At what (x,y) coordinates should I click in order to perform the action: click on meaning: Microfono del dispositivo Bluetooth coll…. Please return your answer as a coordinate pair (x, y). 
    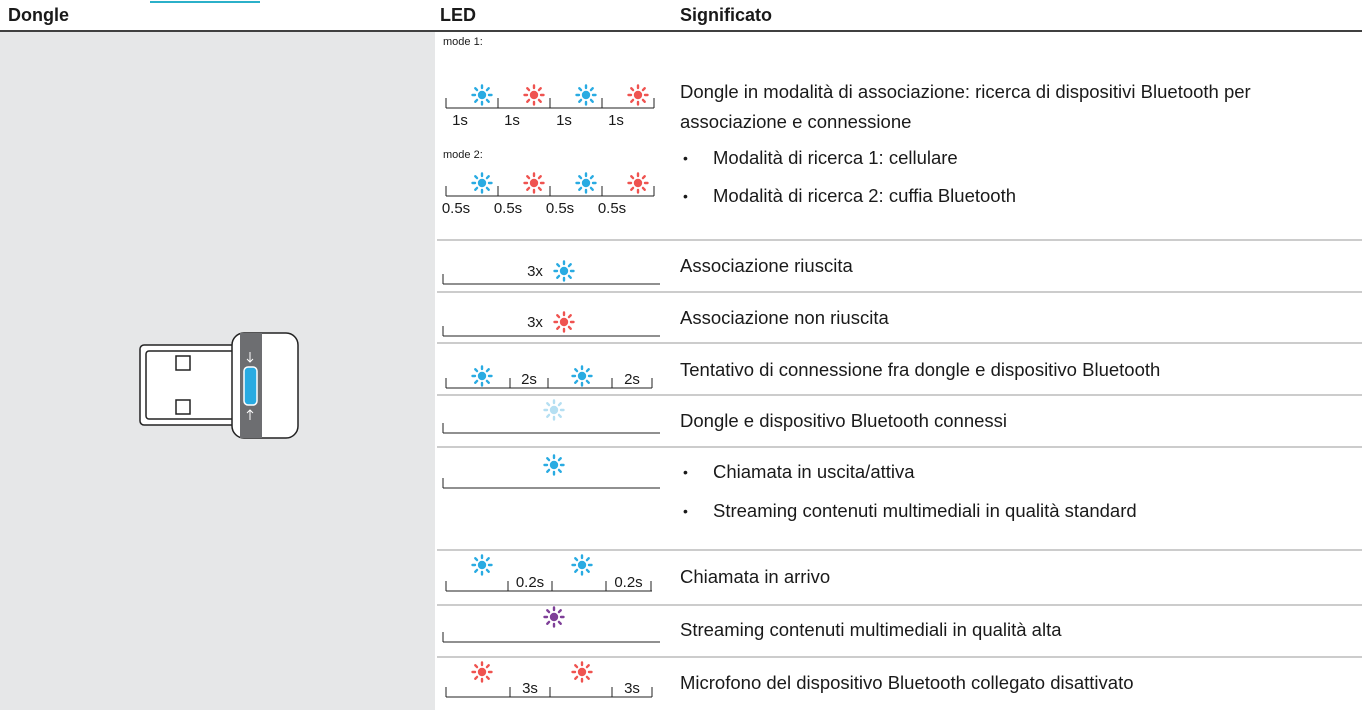
    Looking at the image, I should click on (907, 682).